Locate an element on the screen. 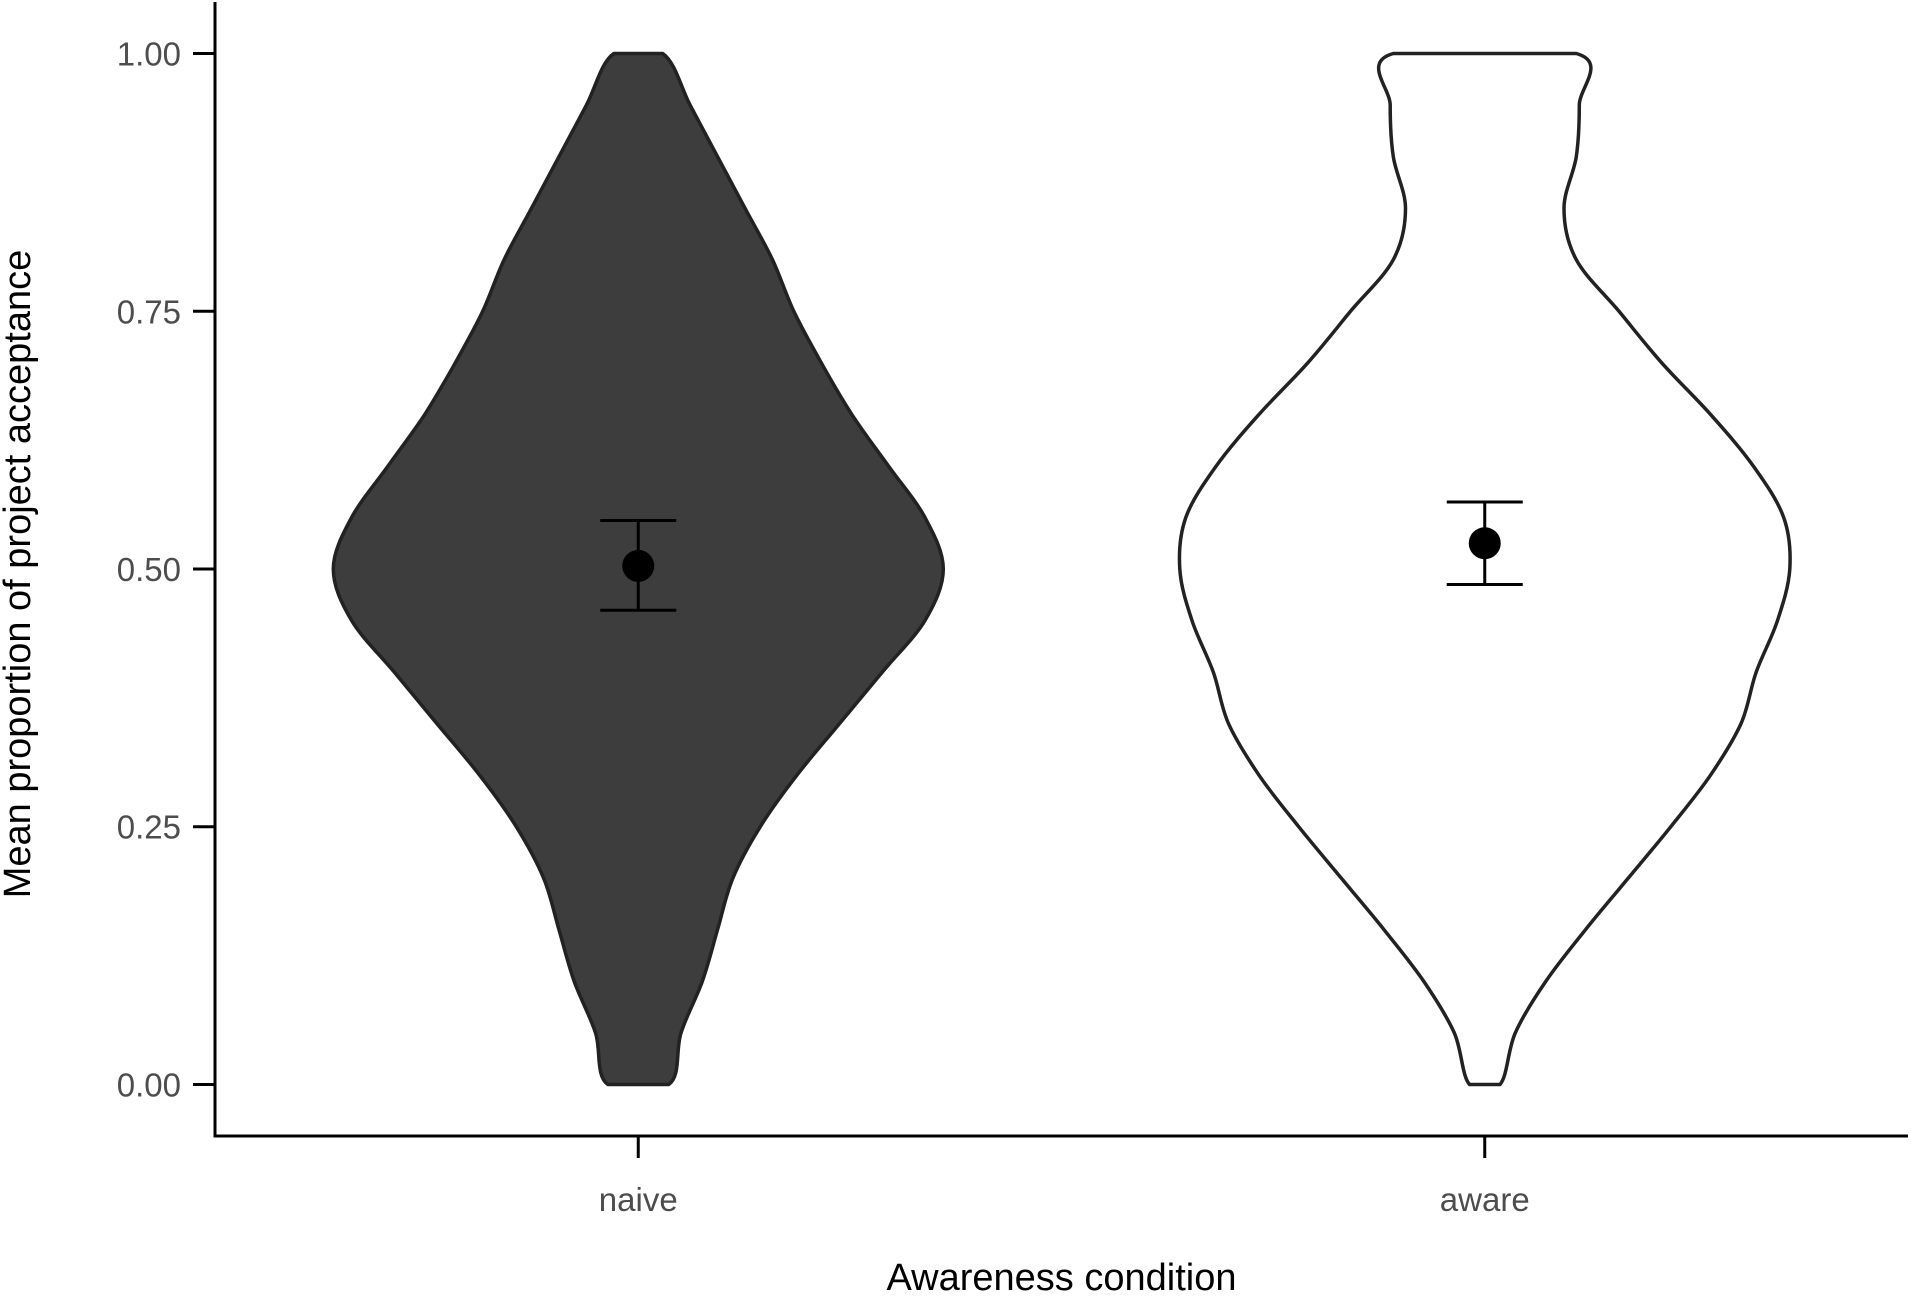 This screenshot has height=1302, width=1911. y-tick-label: 0.75 is located at coordinates (149, 311).